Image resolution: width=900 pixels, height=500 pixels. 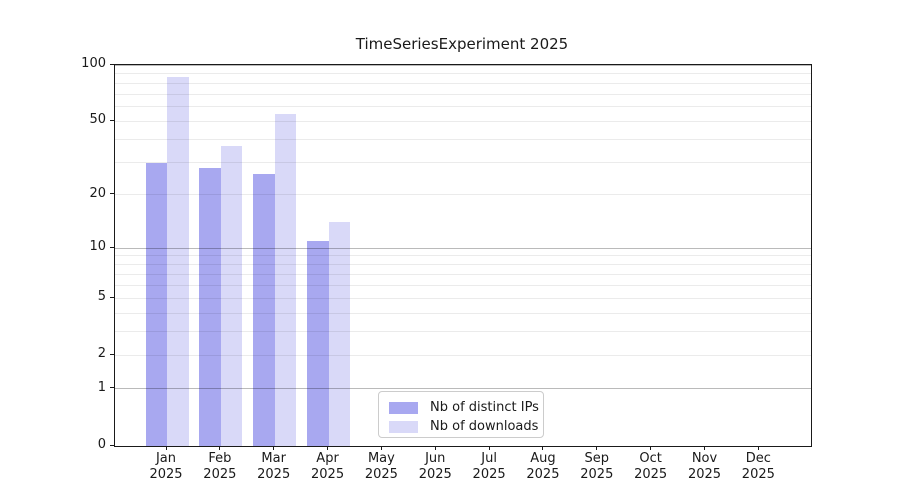 I want to click on bar-nb-of-downloads-apr, so click(x=339, y=334).